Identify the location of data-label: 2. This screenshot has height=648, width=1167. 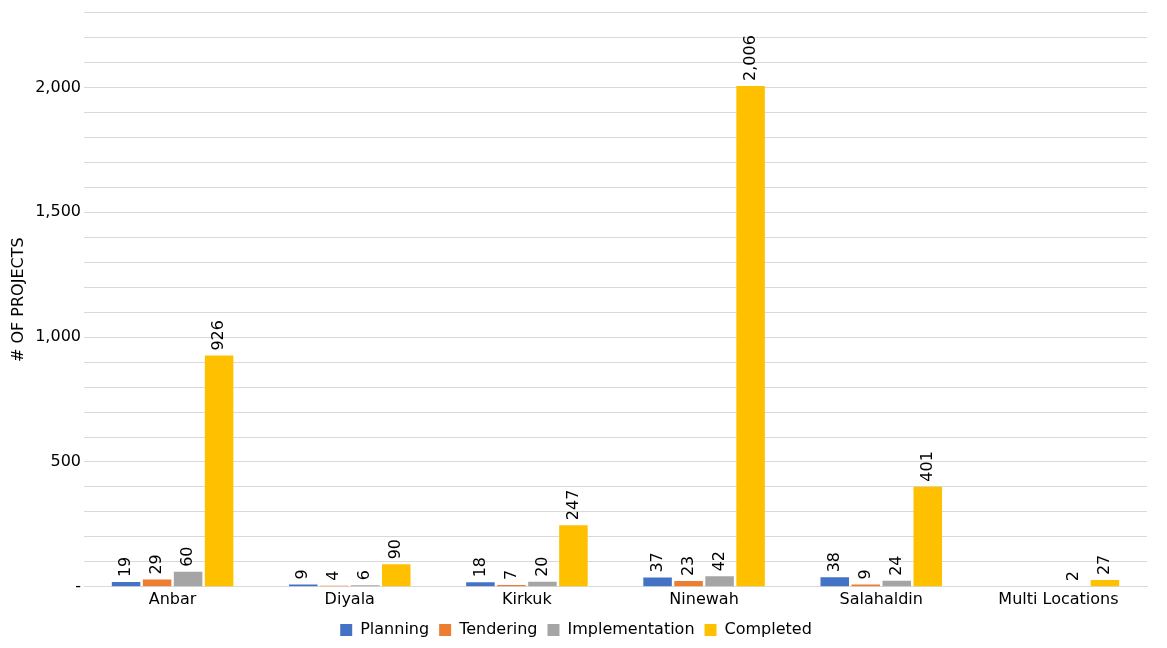
(1073, 576).